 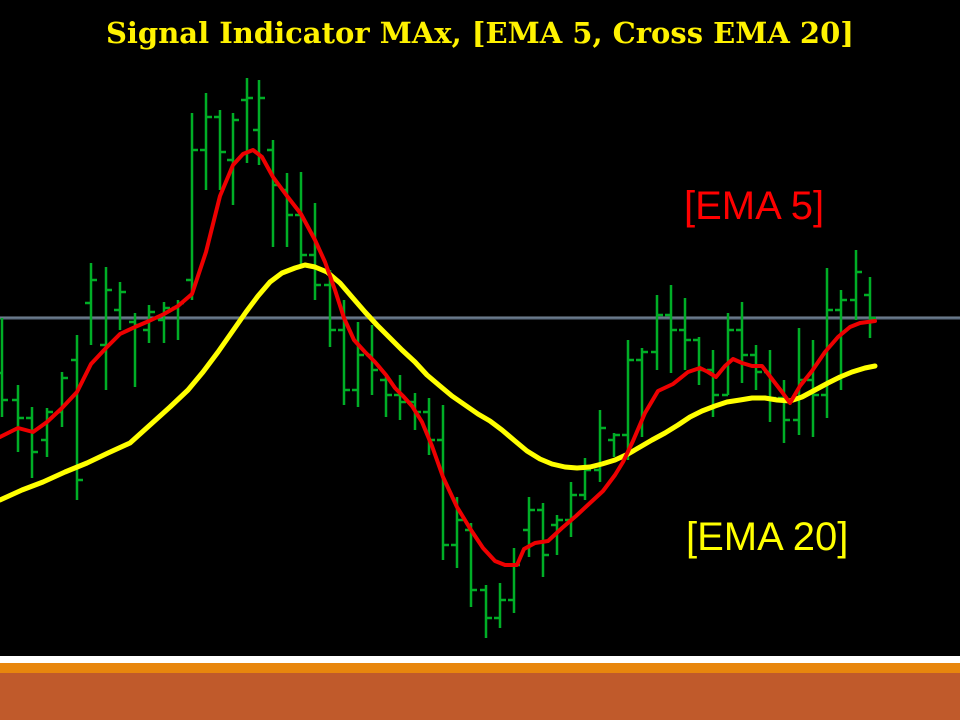 What do you see at coordinates (480, 668) in the screenshot?
I see `footer-stripe-orange` at bounding box center [480, 668].